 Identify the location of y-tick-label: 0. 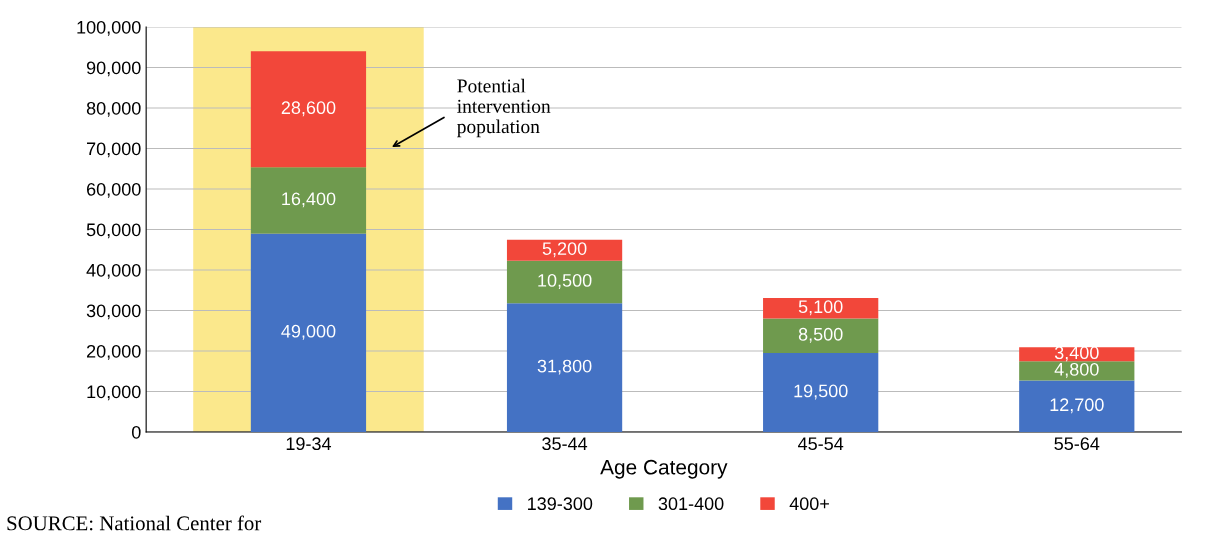
(136, 432).